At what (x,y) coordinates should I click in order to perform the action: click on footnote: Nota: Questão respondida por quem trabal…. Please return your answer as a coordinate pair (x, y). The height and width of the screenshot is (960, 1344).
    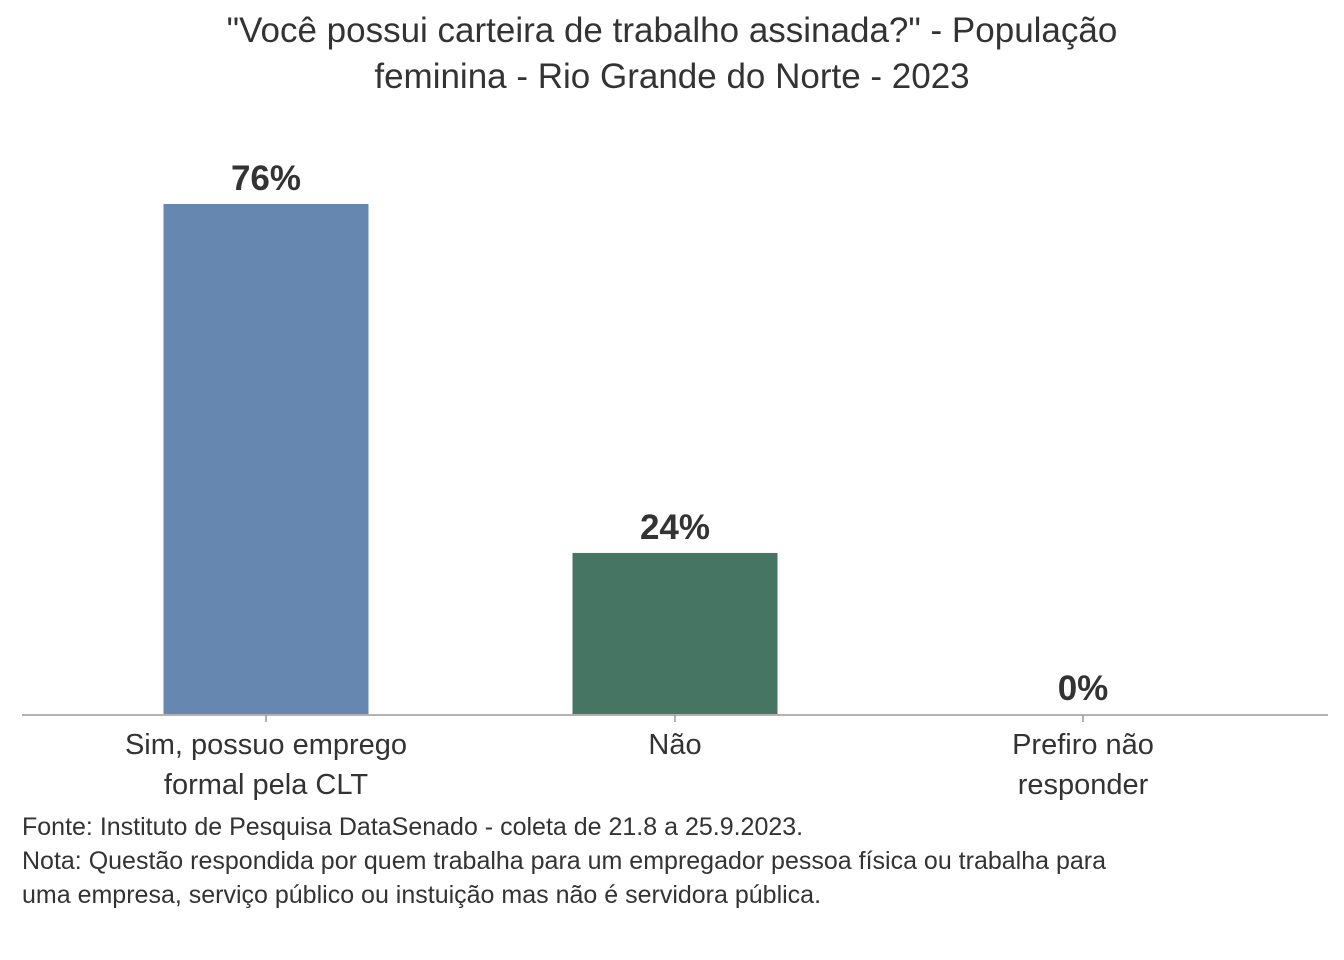
    Looking at the image, I should click on (564, 878).